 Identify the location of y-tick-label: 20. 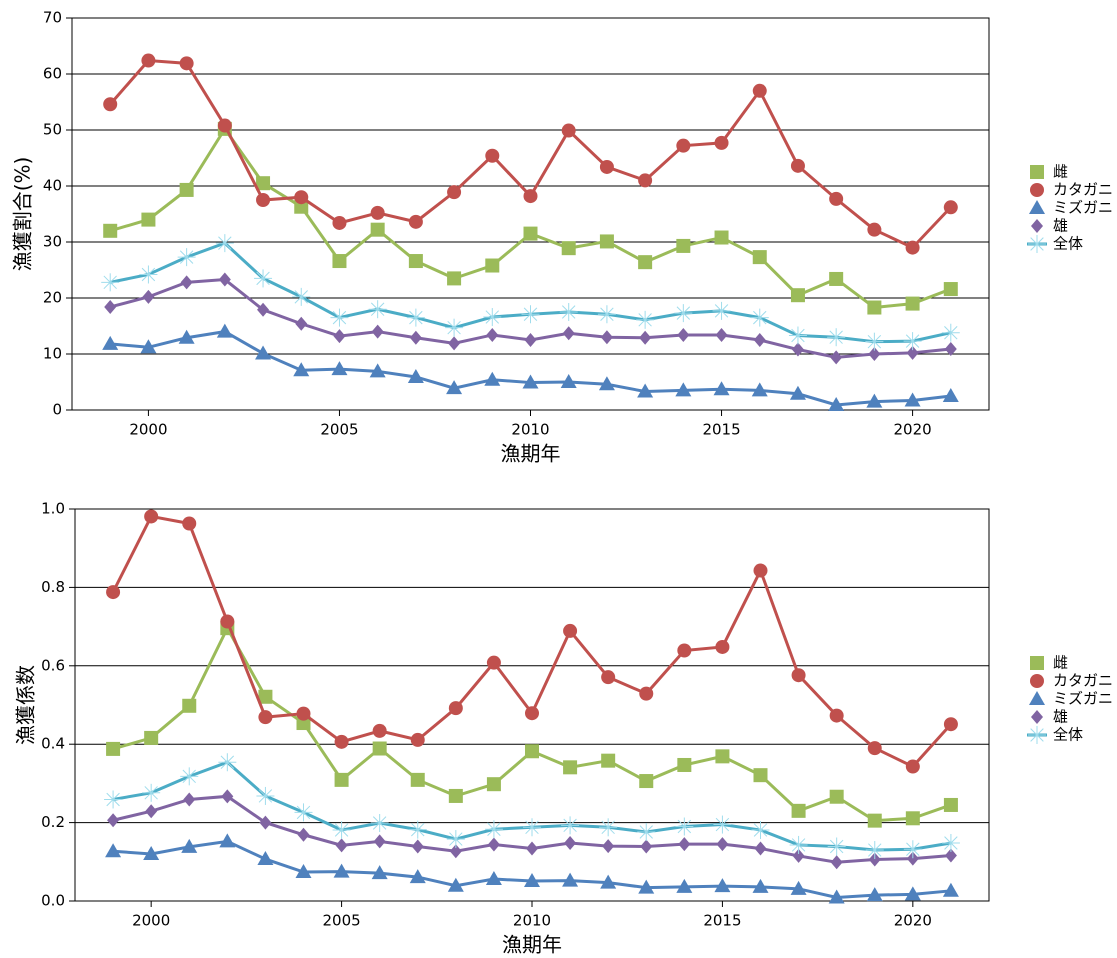
(52, 298).